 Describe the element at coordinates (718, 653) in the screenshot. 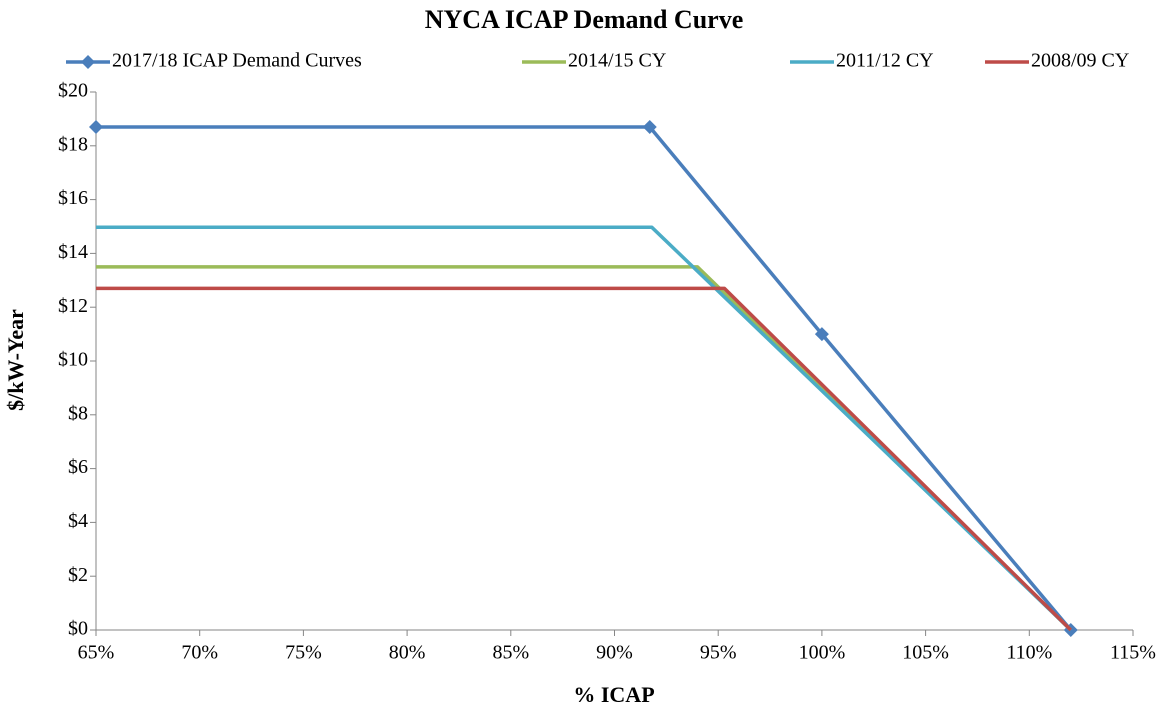

I see `x-tick-label: 95%` at that location.